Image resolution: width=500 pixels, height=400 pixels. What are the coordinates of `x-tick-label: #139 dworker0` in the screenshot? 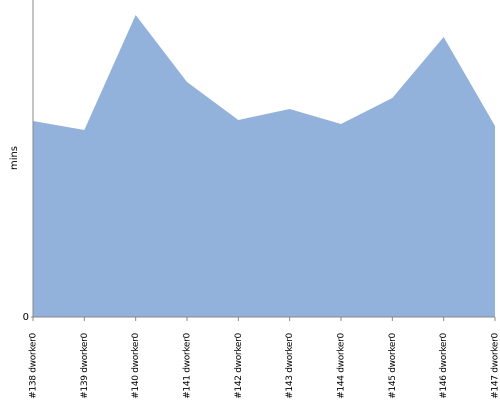 It's located at (85, 365).